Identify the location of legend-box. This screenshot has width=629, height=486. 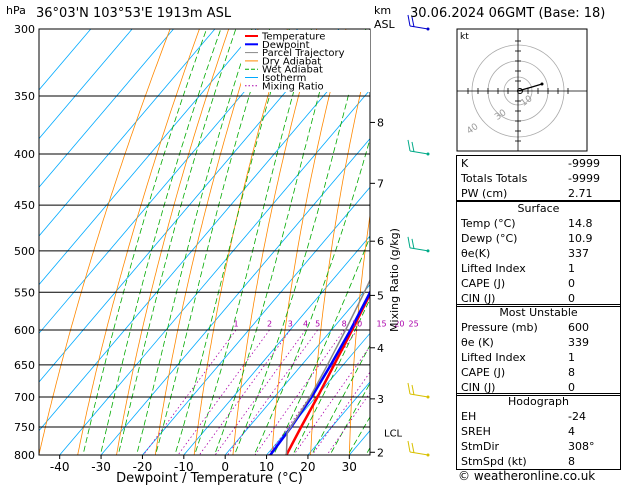
(305, 61).